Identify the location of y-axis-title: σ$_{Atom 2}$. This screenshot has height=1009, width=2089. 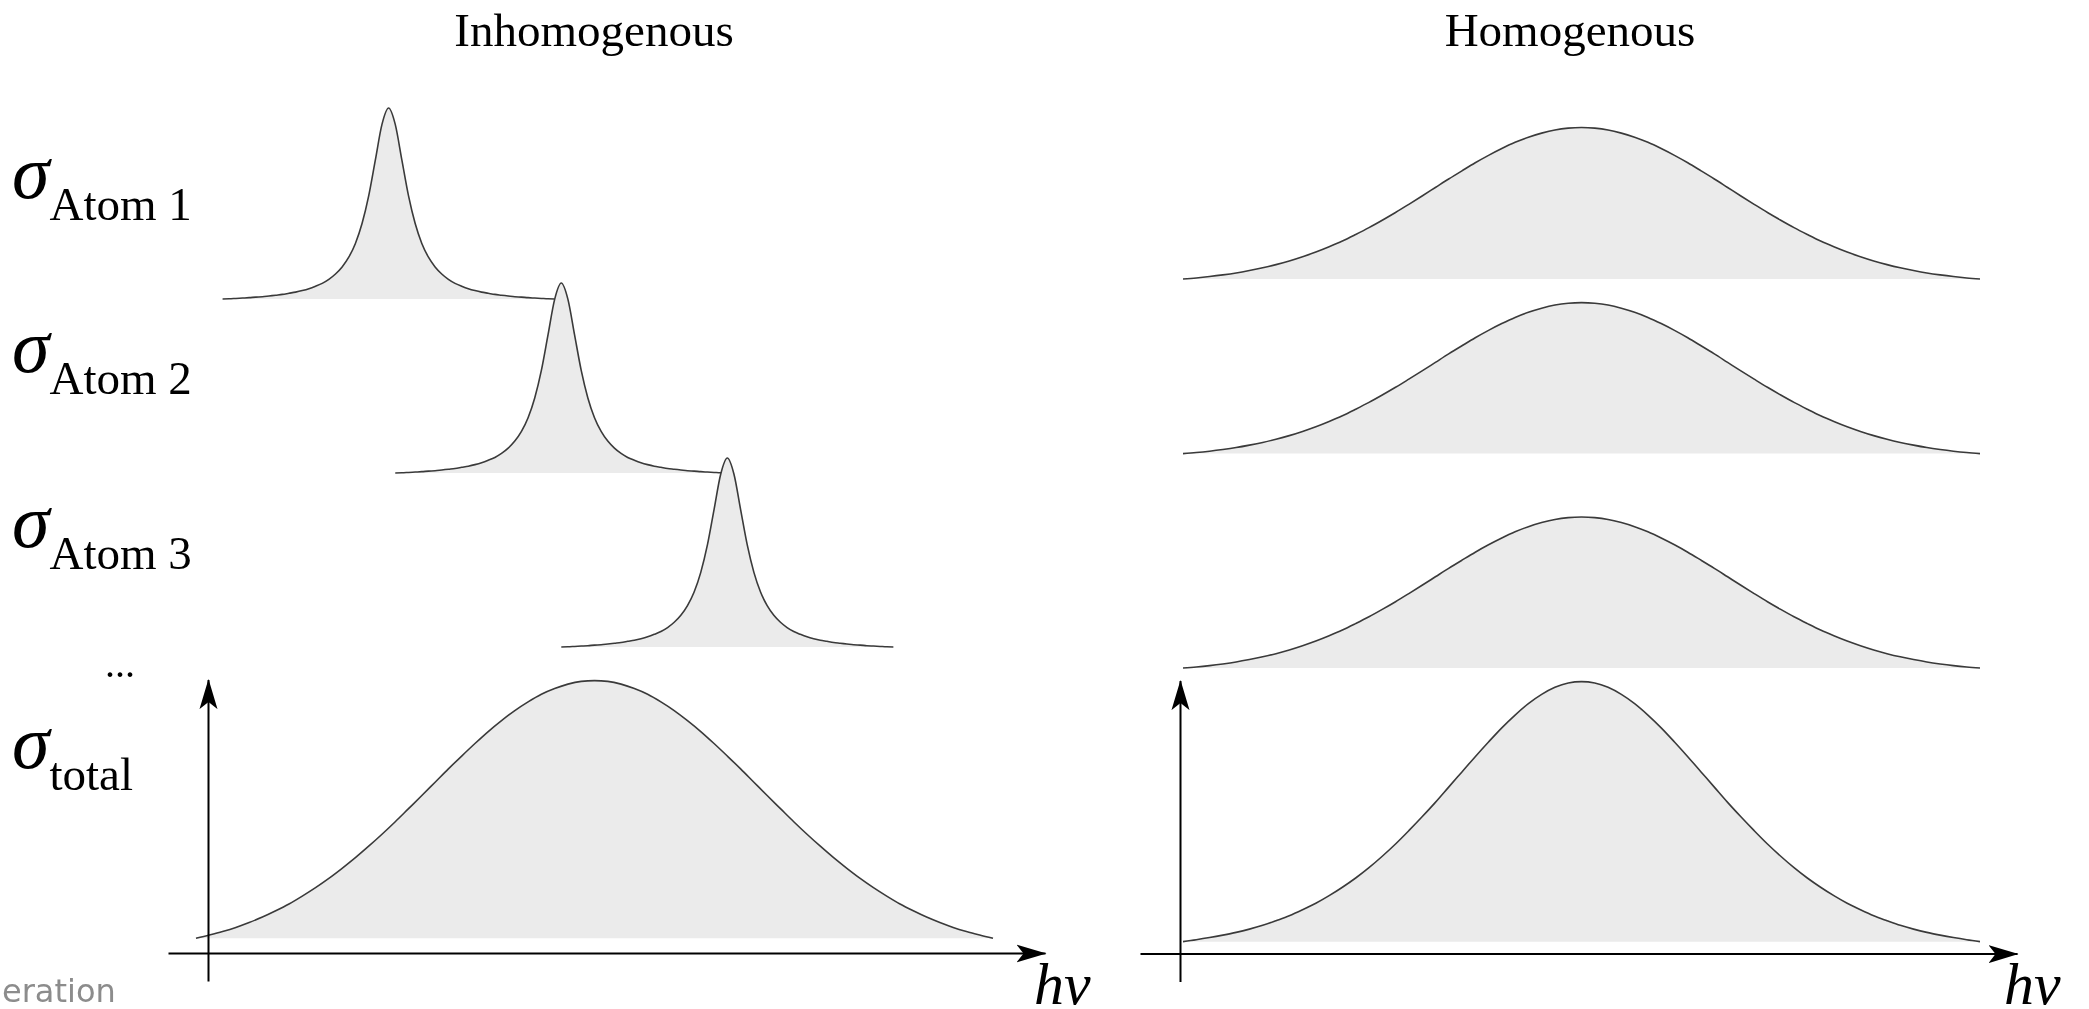
(102, 354).